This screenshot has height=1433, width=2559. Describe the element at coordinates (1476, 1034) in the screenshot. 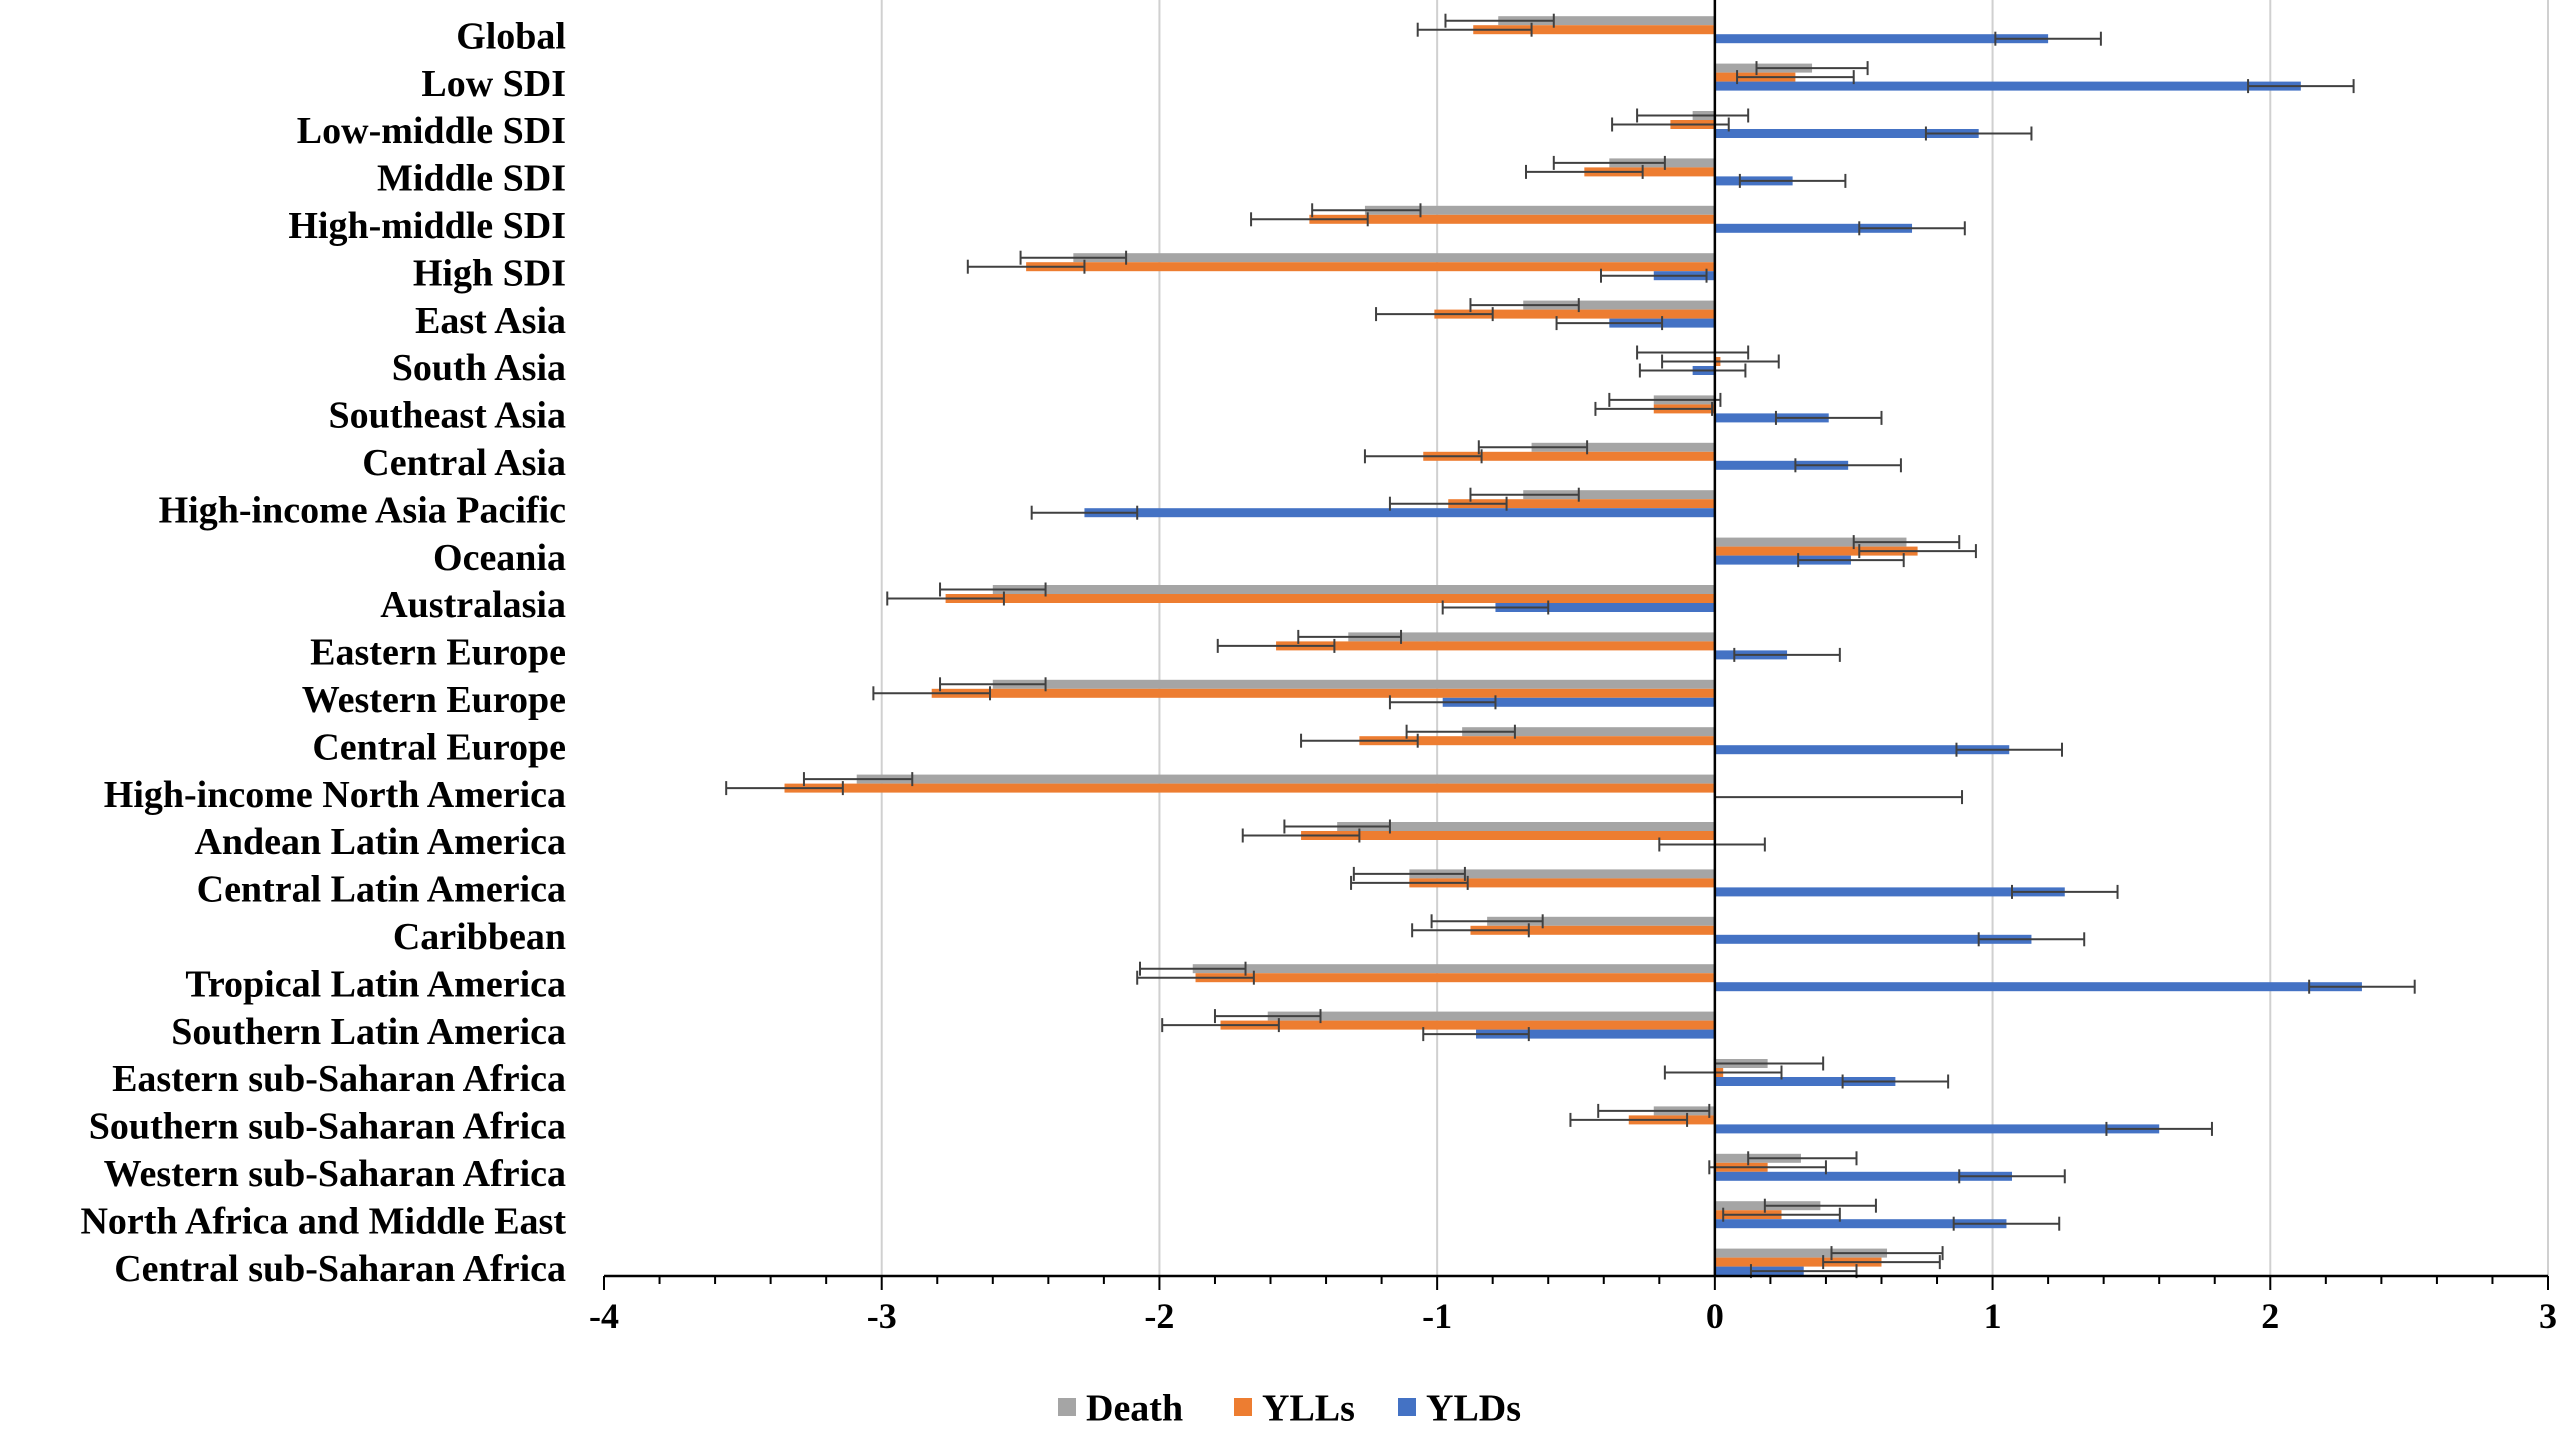

I see `error-bar-ylds-southern-latin-america` at that location.